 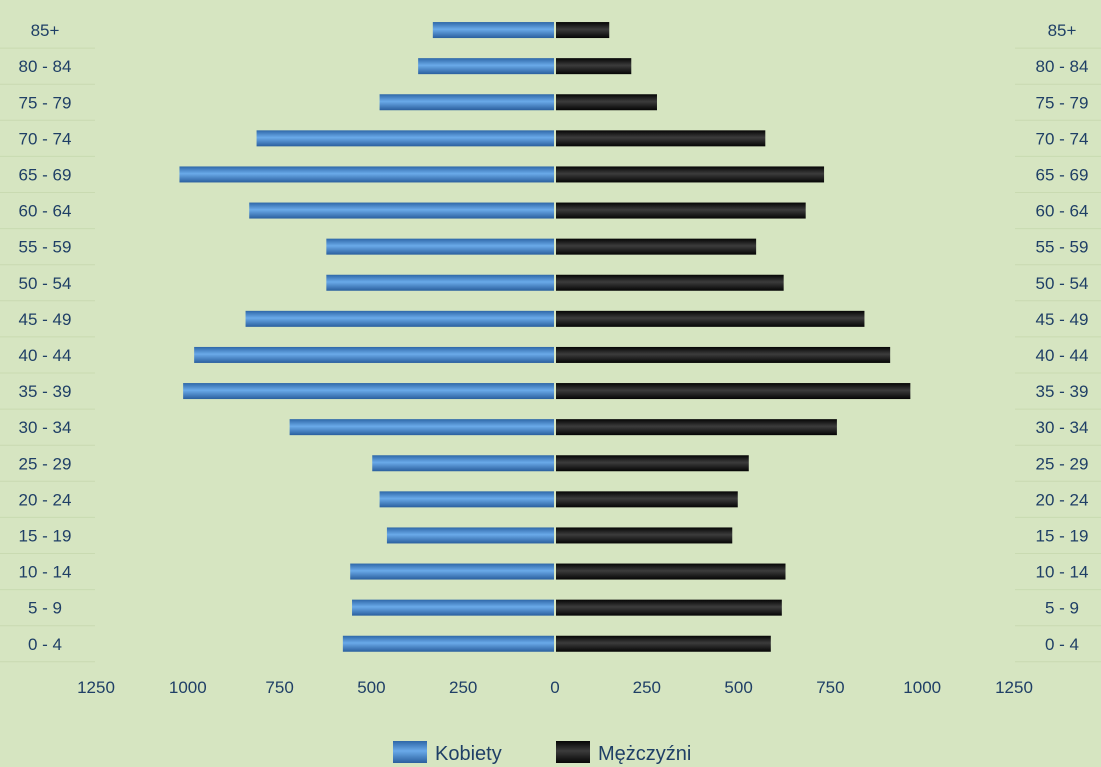 What do you see at coordinates (1062, 283) in the screenshot?
I see `age-label-right-50-54: 50 - 54` at bounding box center [1062, 283].